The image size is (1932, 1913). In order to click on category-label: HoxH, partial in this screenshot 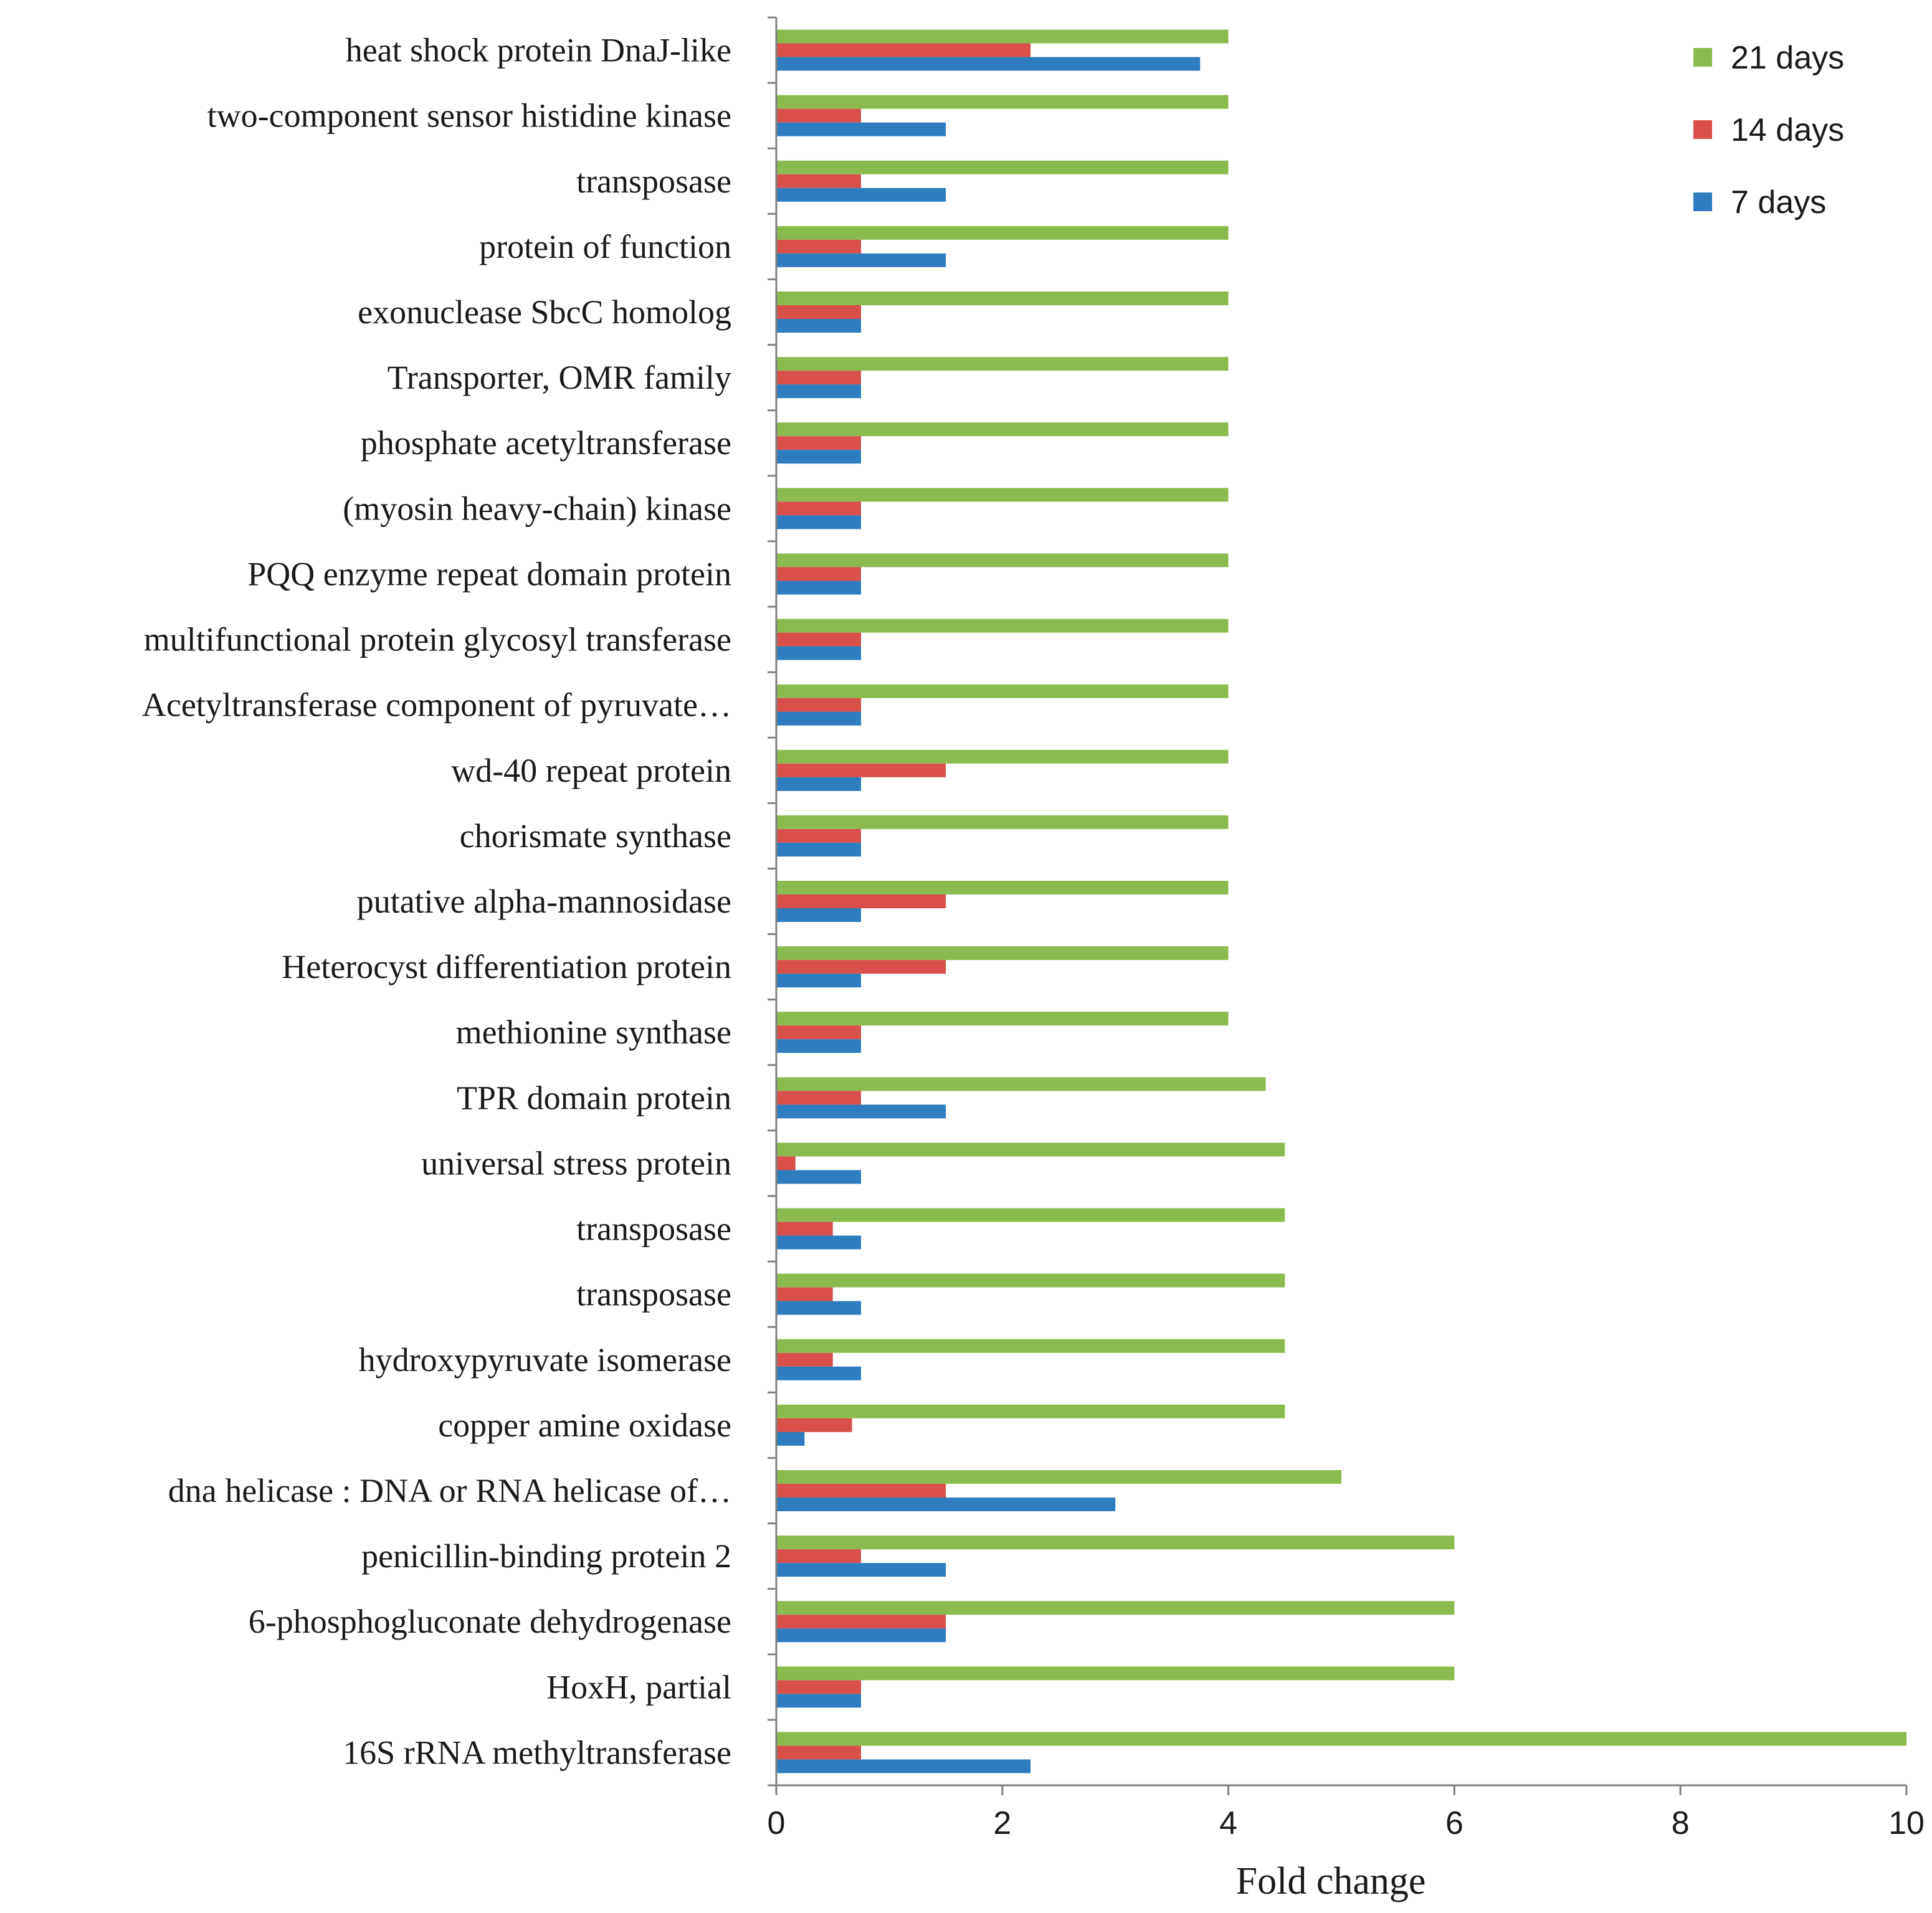, I will do `click(638, 1687)`.